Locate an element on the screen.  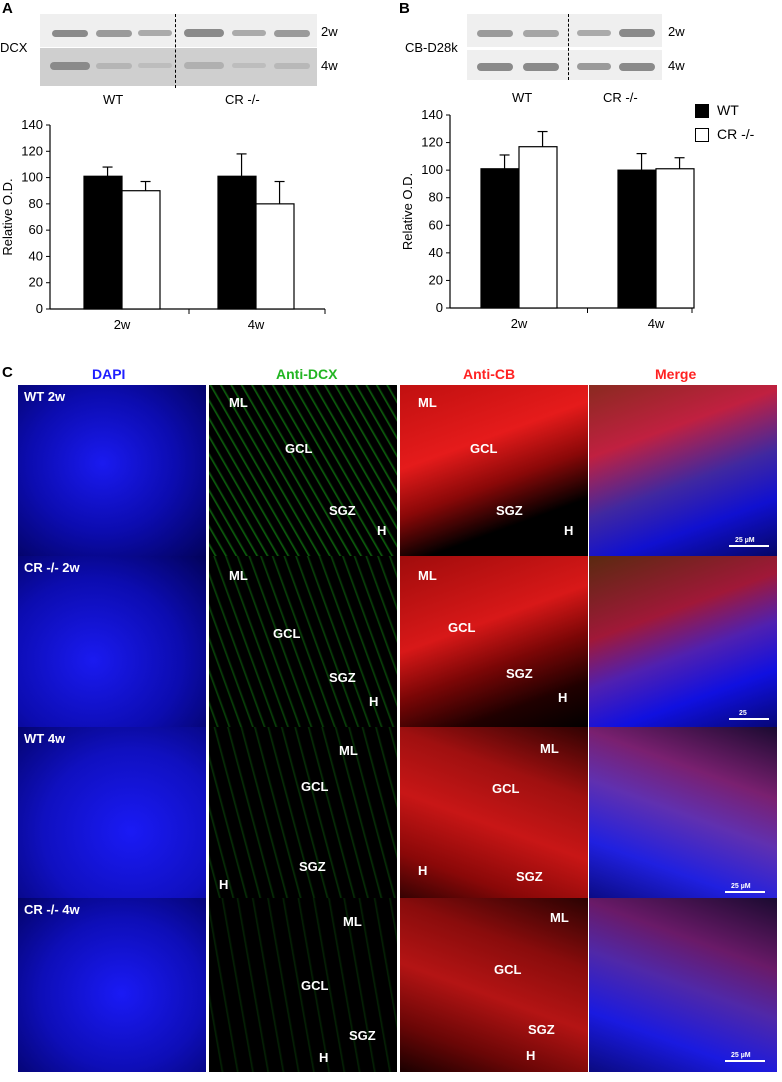
legend-label-wt: WT is located at coordinates (728, 110).